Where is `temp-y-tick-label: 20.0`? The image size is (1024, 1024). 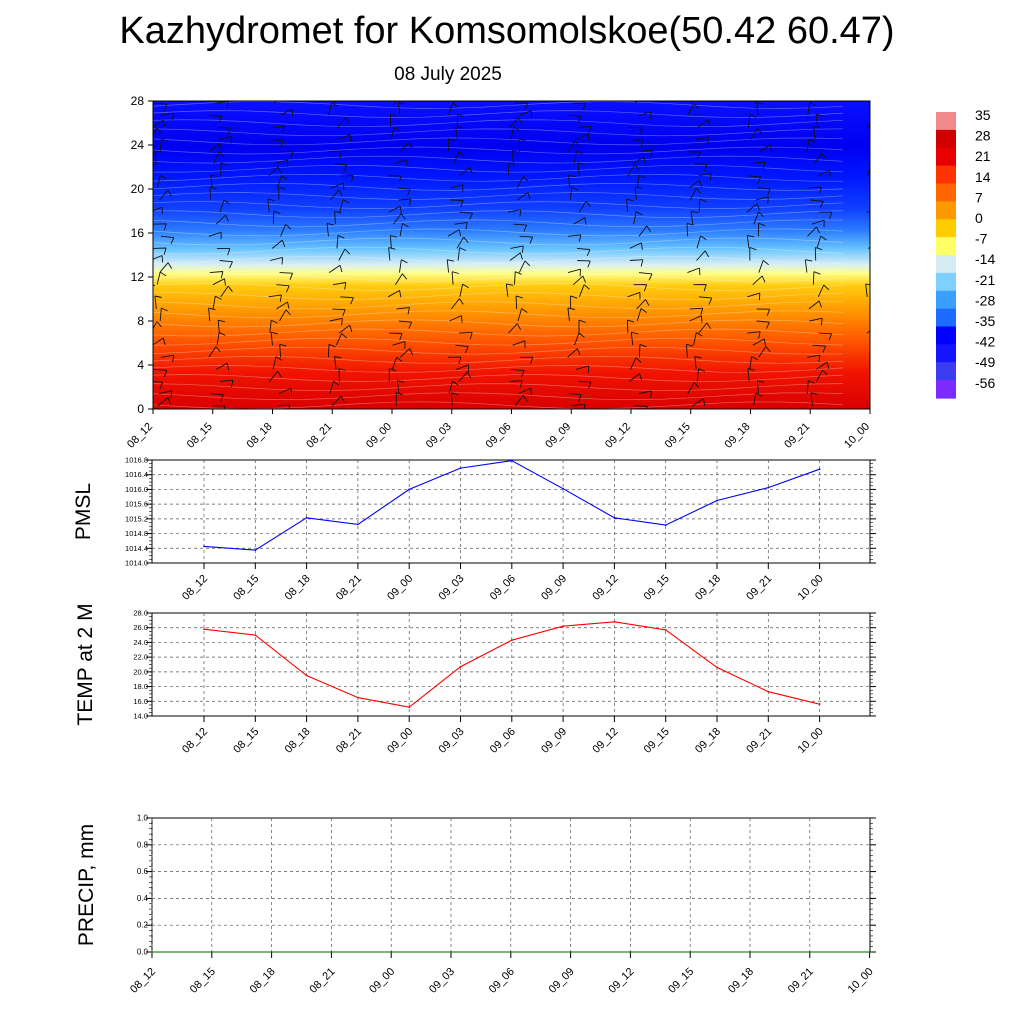 temp-y-tick-label: 20.0 is located at coordinates (140, 671).